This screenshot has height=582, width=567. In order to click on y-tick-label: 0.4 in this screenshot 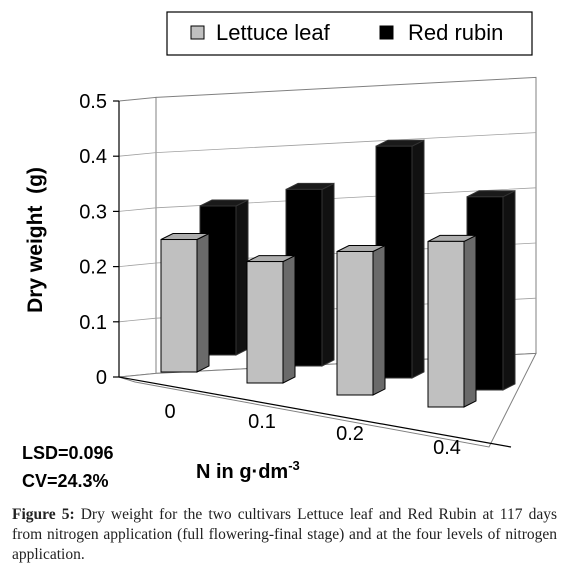, I will do `click(93, 157)`.